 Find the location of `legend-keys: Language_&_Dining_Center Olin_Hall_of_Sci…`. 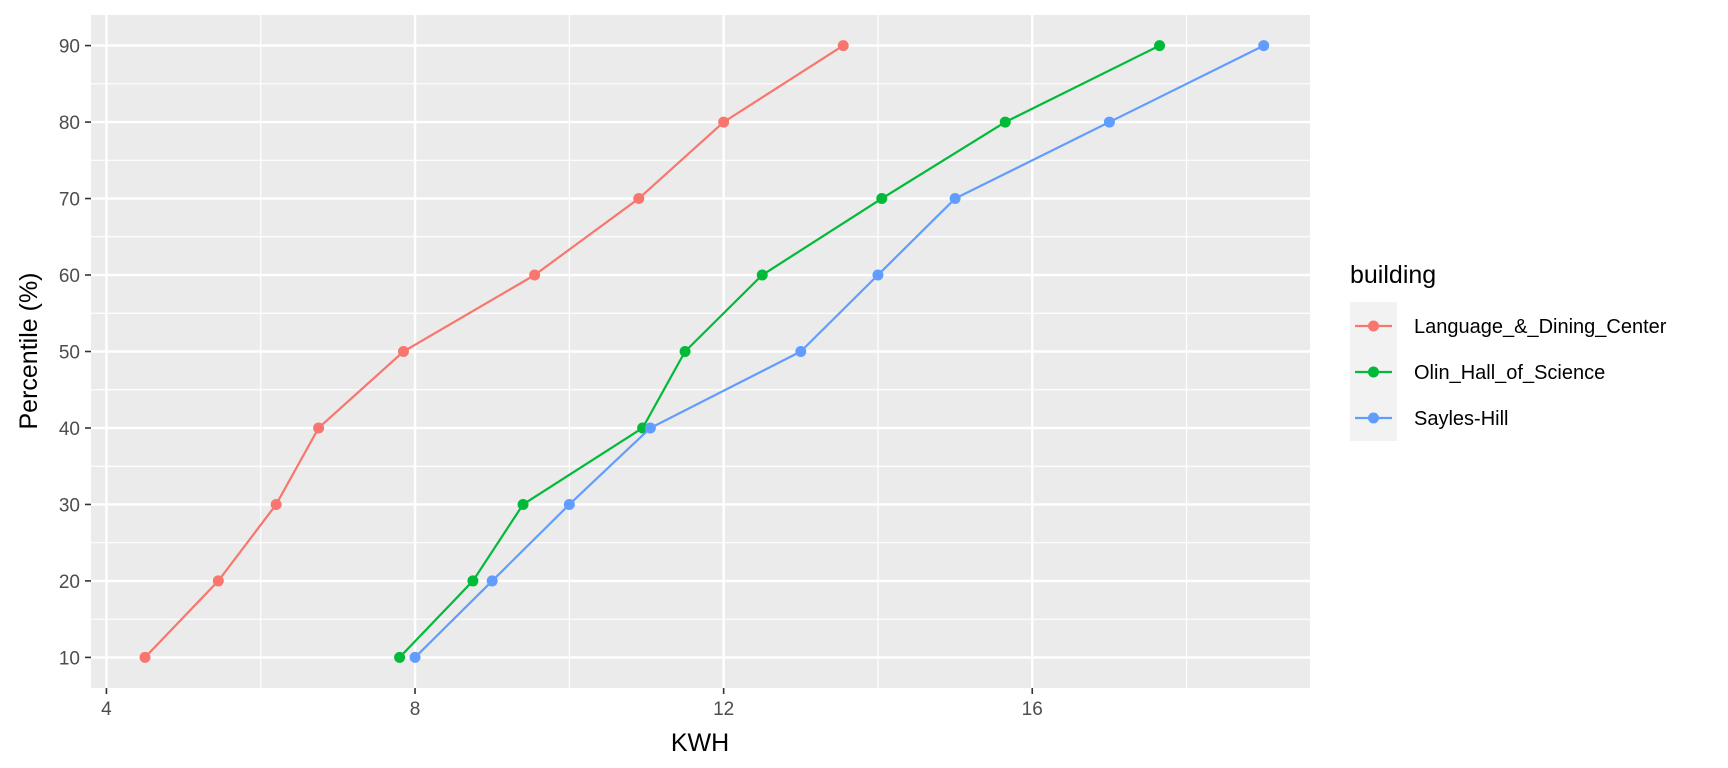

legend-keys: Language_&_Dining_Center Olin_Hall_of_Sci… is located at coordinates (1508, 371).